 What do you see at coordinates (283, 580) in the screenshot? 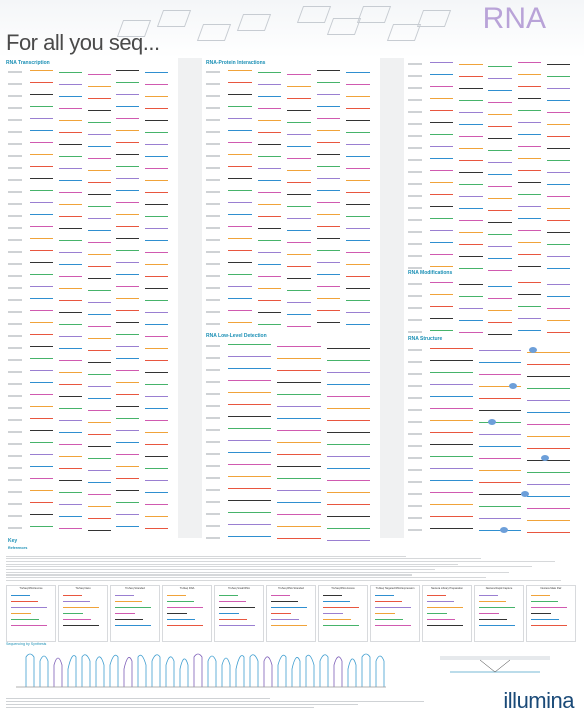
I see `reference-line` at bounding box center [283, 580].